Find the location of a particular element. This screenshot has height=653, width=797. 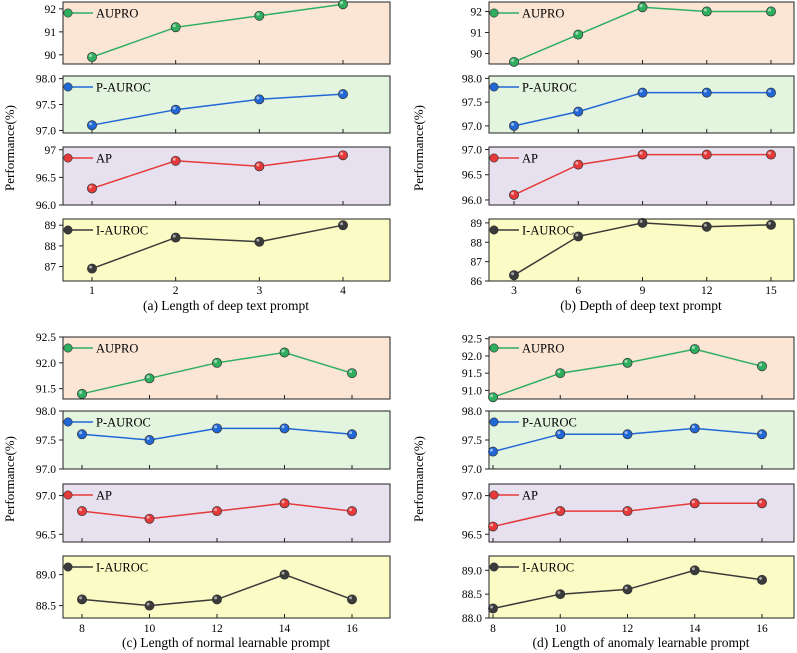

panel-ap: 96.0 96.5 97.0 AP is located at coordinates (628, 176).